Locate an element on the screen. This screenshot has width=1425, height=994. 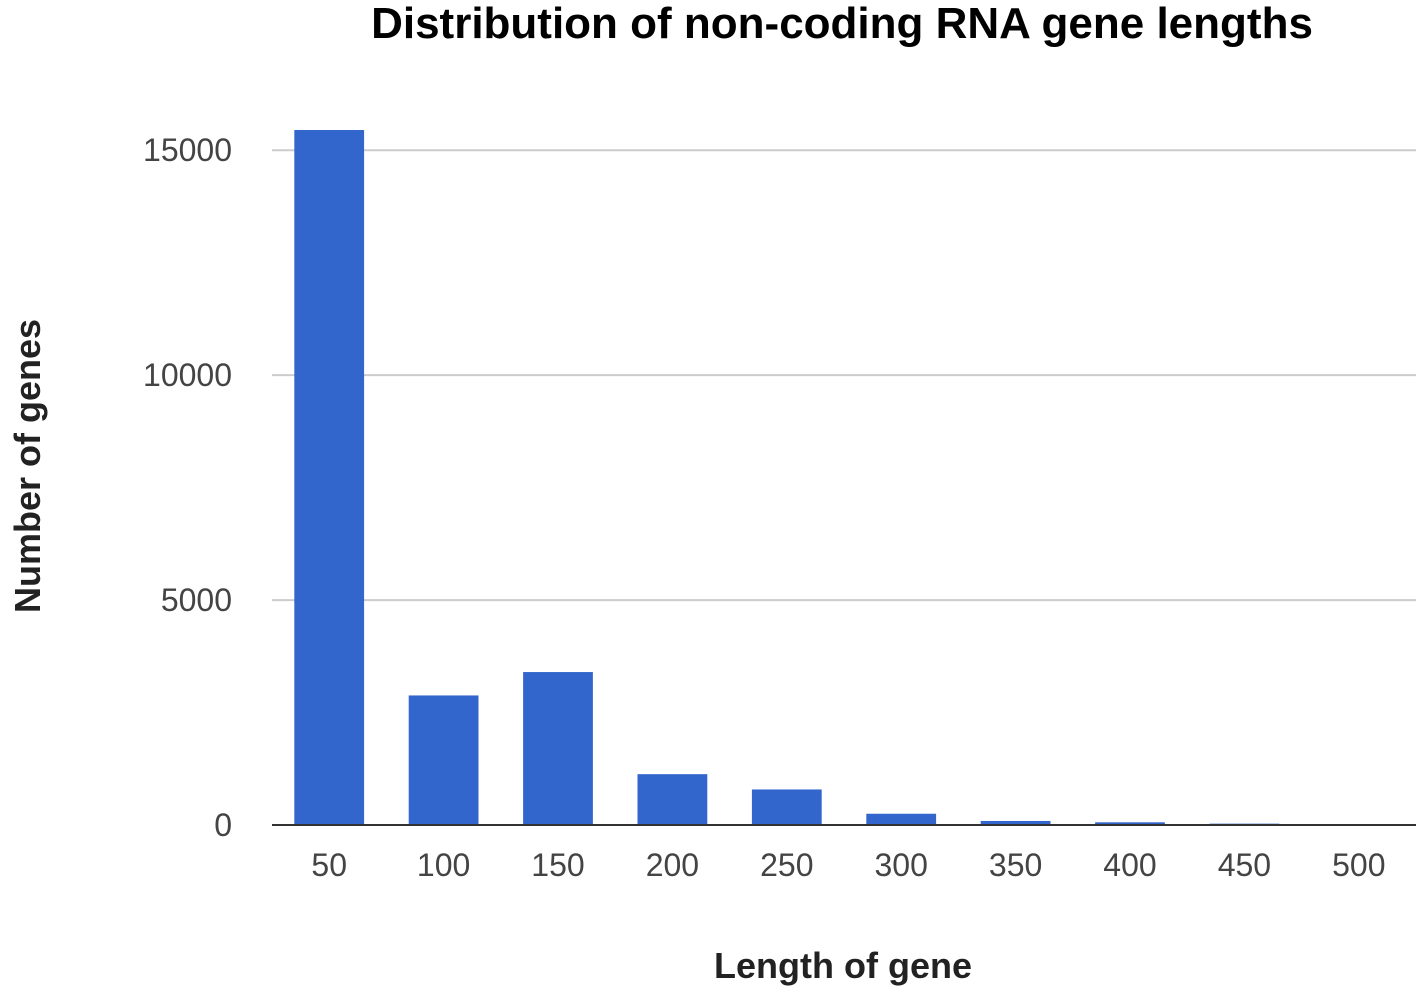
x-tick-label: 450 is located at coordinates (1244, 865).